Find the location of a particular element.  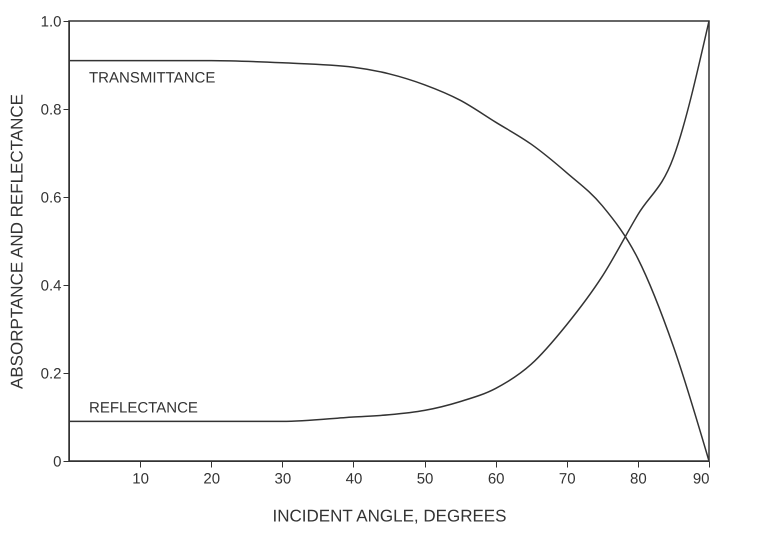

y-tick-label: 0.8 is located at coordinates (51, 110).